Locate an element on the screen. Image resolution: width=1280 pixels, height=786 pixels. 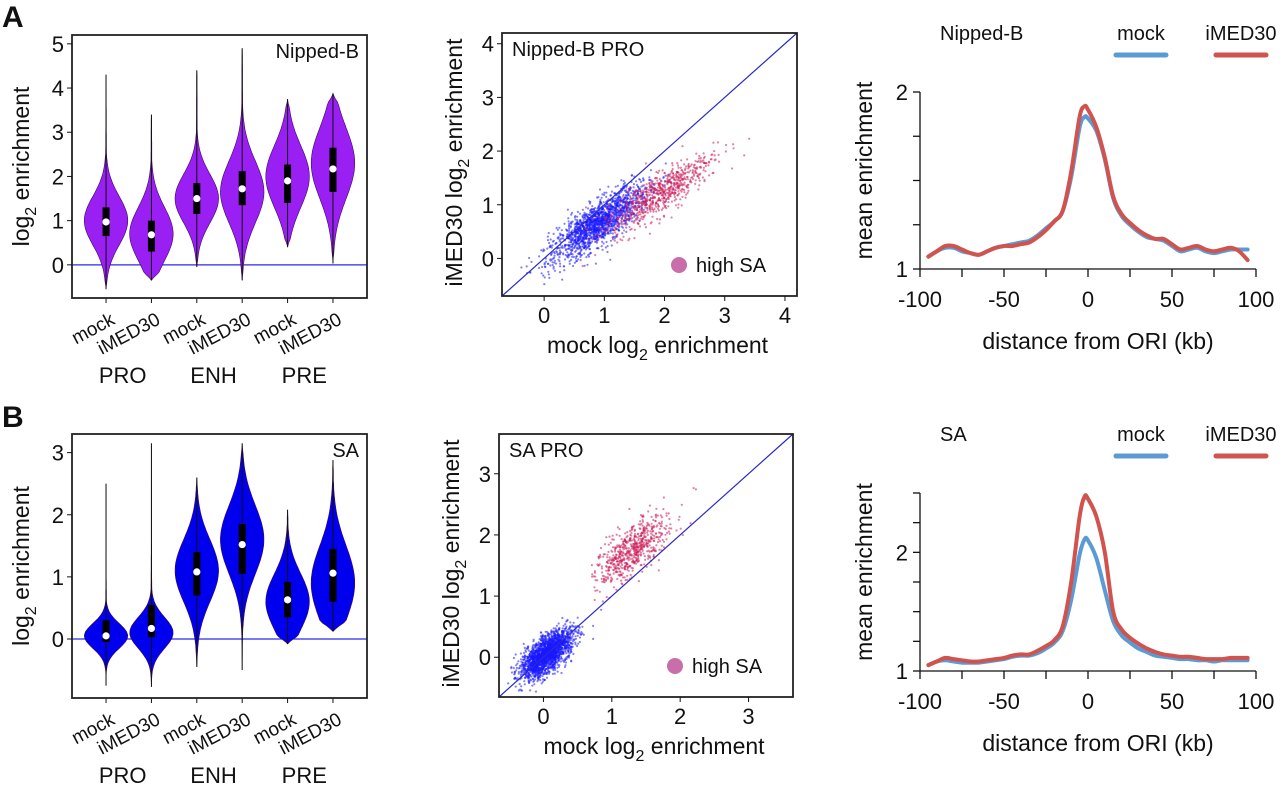
violin is located at coordinates (242, 164).